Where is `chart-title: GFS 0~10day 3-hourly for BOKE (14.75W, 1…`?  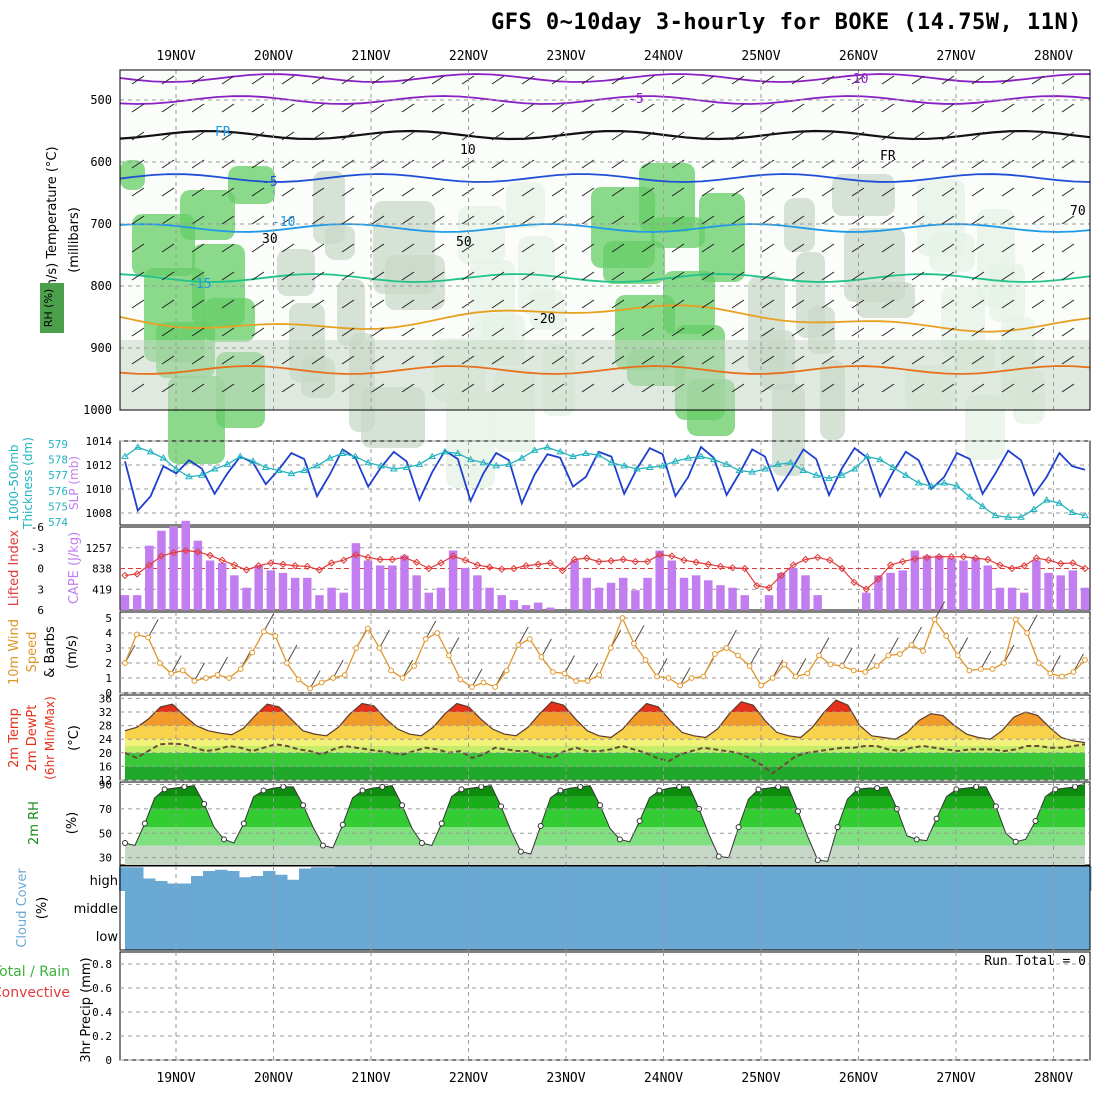
chart-title: GFS 0~10day 3-hourly for BOKE (14.75W, 1… is located at coordinates (786, 22).